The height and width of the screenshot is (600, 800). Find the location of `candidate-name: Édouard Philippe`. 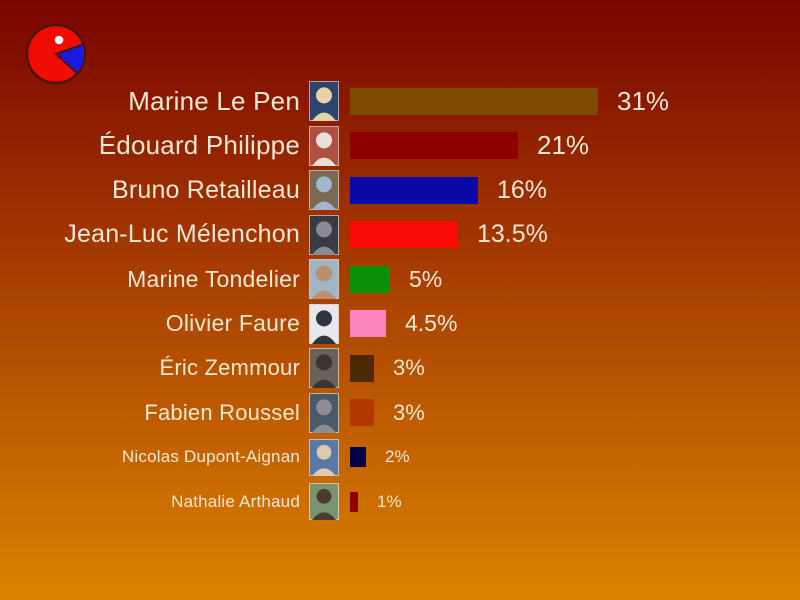

candidate-name: Édouard Philippe is located at coordinates (199, 145).